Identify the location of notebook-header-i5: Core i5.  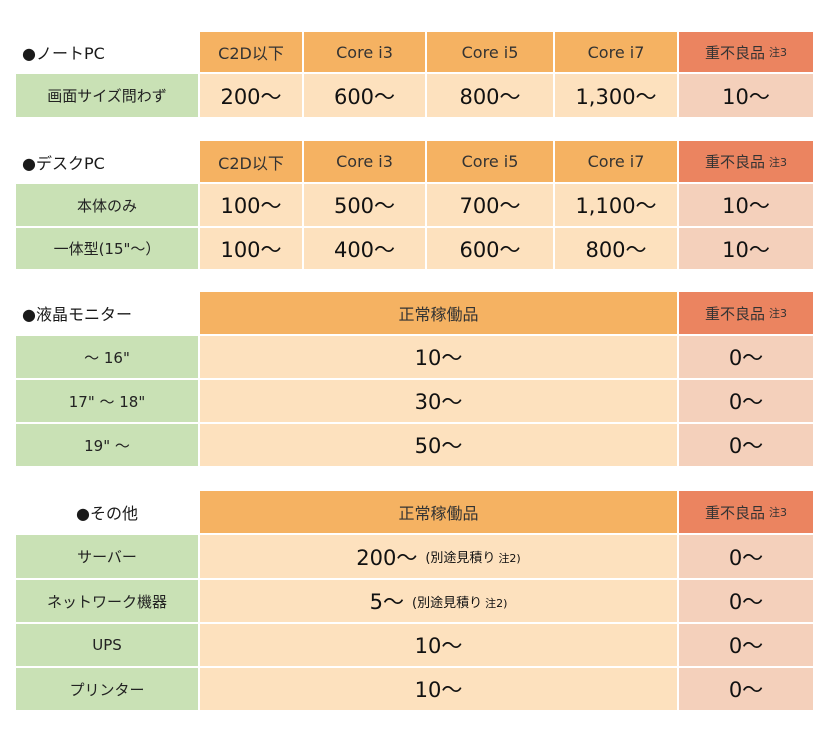
(490, 52).